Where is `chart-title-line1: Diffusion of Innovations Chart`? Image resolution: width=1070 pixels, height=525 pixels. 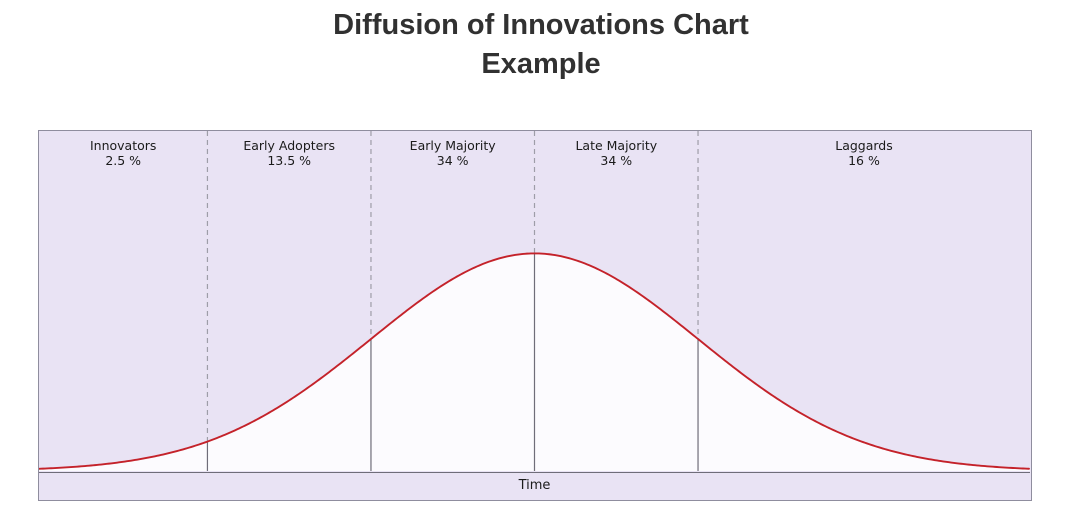 chart-title-line1: Diffusion of Innovations Chart is located at coordinates (541, 25).